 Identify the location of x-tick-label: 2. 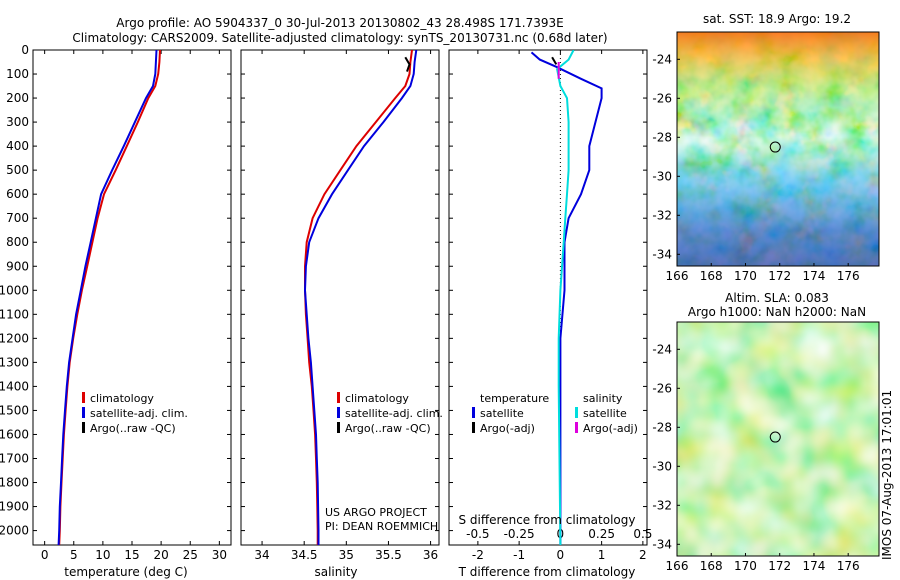
(643, 555).